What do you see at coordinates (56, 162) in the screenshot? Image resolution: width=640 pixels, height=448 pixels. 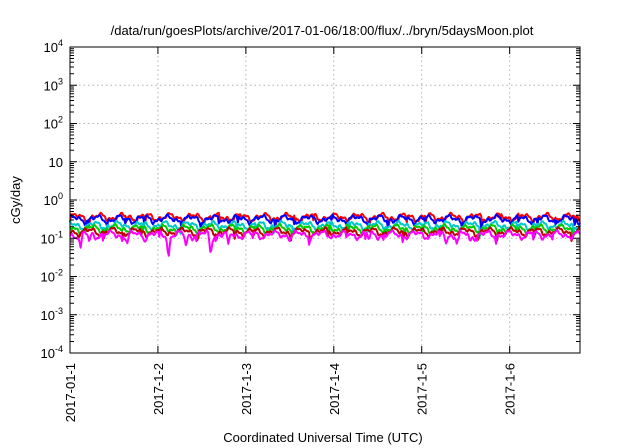 I see `y-tick-label: 10` at bounding box center [56, 162].